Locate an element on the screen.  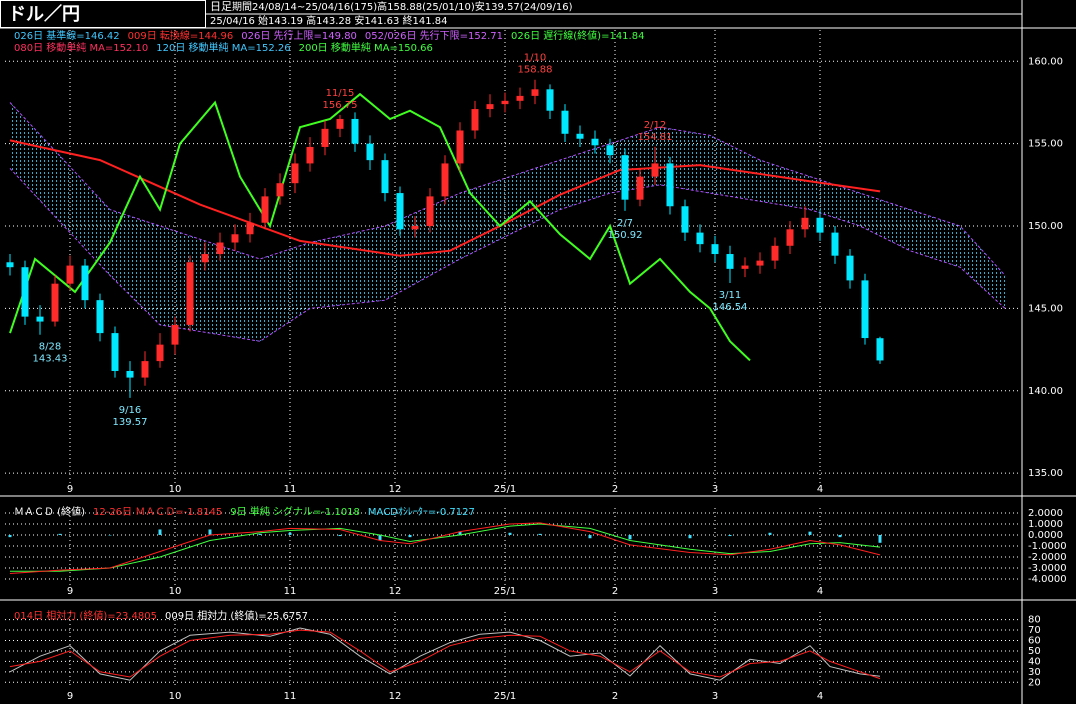
y-tick-label: 135.00 is located at coordinates (1045, 473).